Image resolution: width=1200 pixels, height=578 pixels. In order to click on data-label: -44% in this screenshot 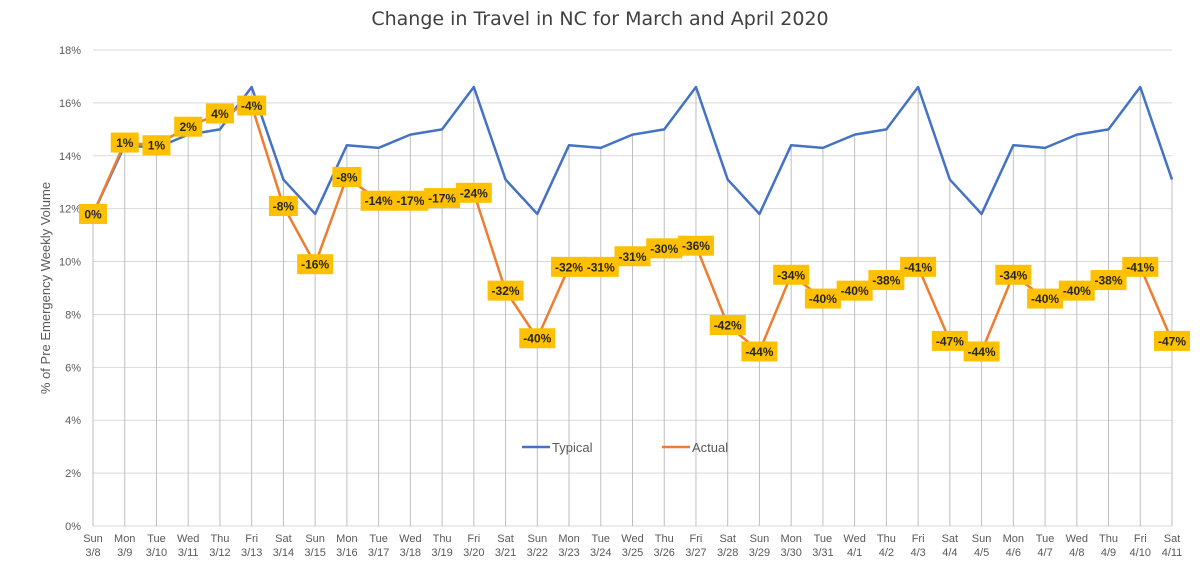, I will do `click(982, 352)`.